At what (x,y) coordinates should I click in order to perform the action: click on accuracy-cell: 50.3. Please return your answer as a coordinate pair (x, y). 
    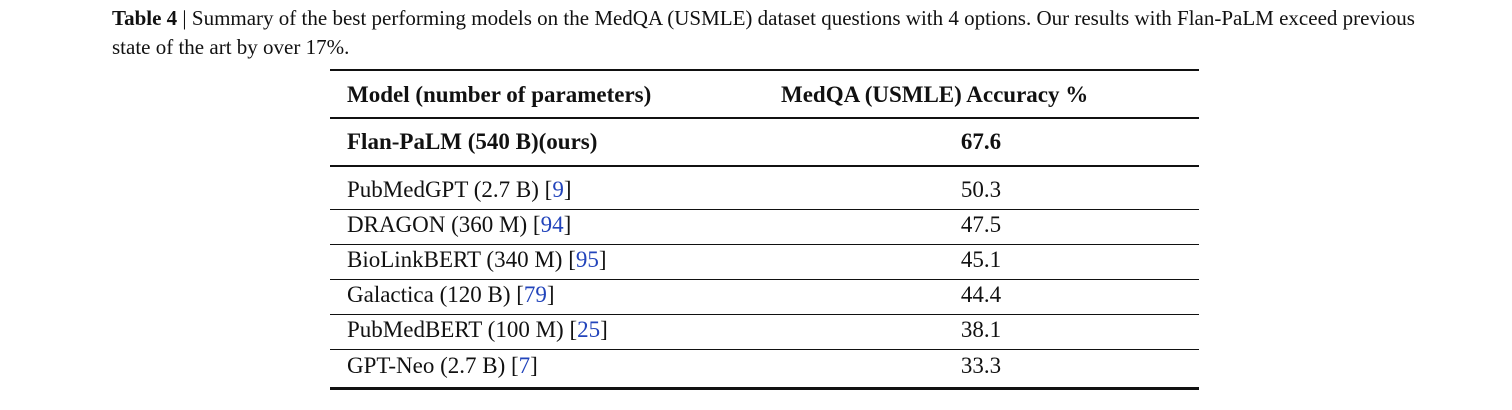
    Looking at the image, I should click on (981, 189).